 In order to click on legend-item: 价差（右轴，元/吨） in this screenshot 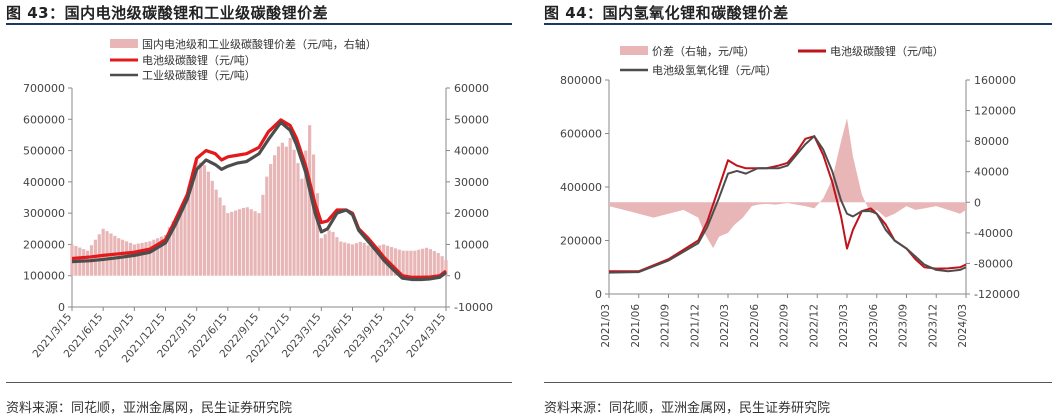, I will do `click(687, 51)`.